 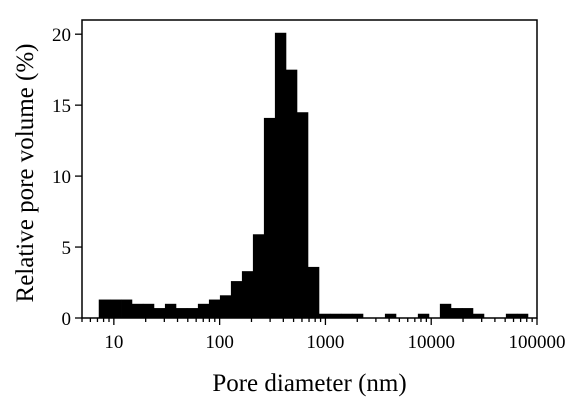 What do you see at coordinates (67, 248) in the screenshot?
I see `y-tick-label-1: 5` at bounding box center [67, 248].